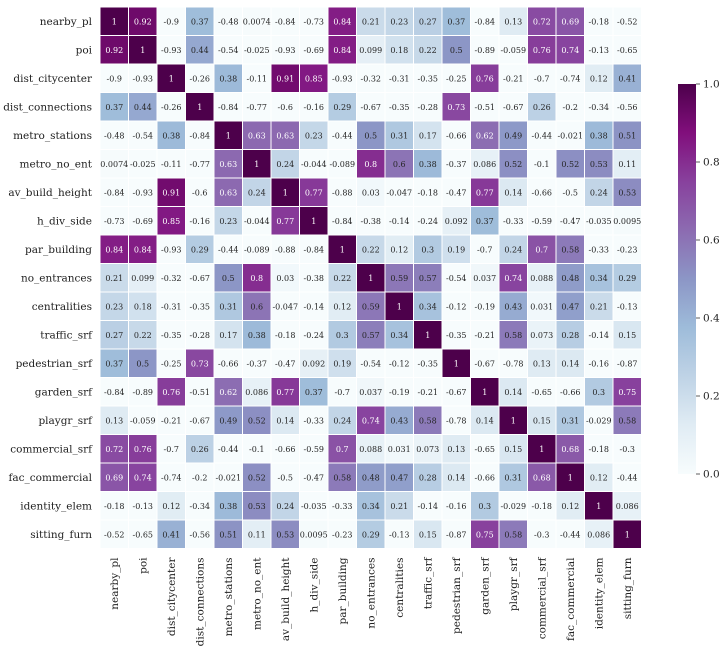 This screenshot has width=727, height=649. Describe the element at coordinates (256, 449) in the screenshot. I see `cell-value-label: -0.1` at that location.